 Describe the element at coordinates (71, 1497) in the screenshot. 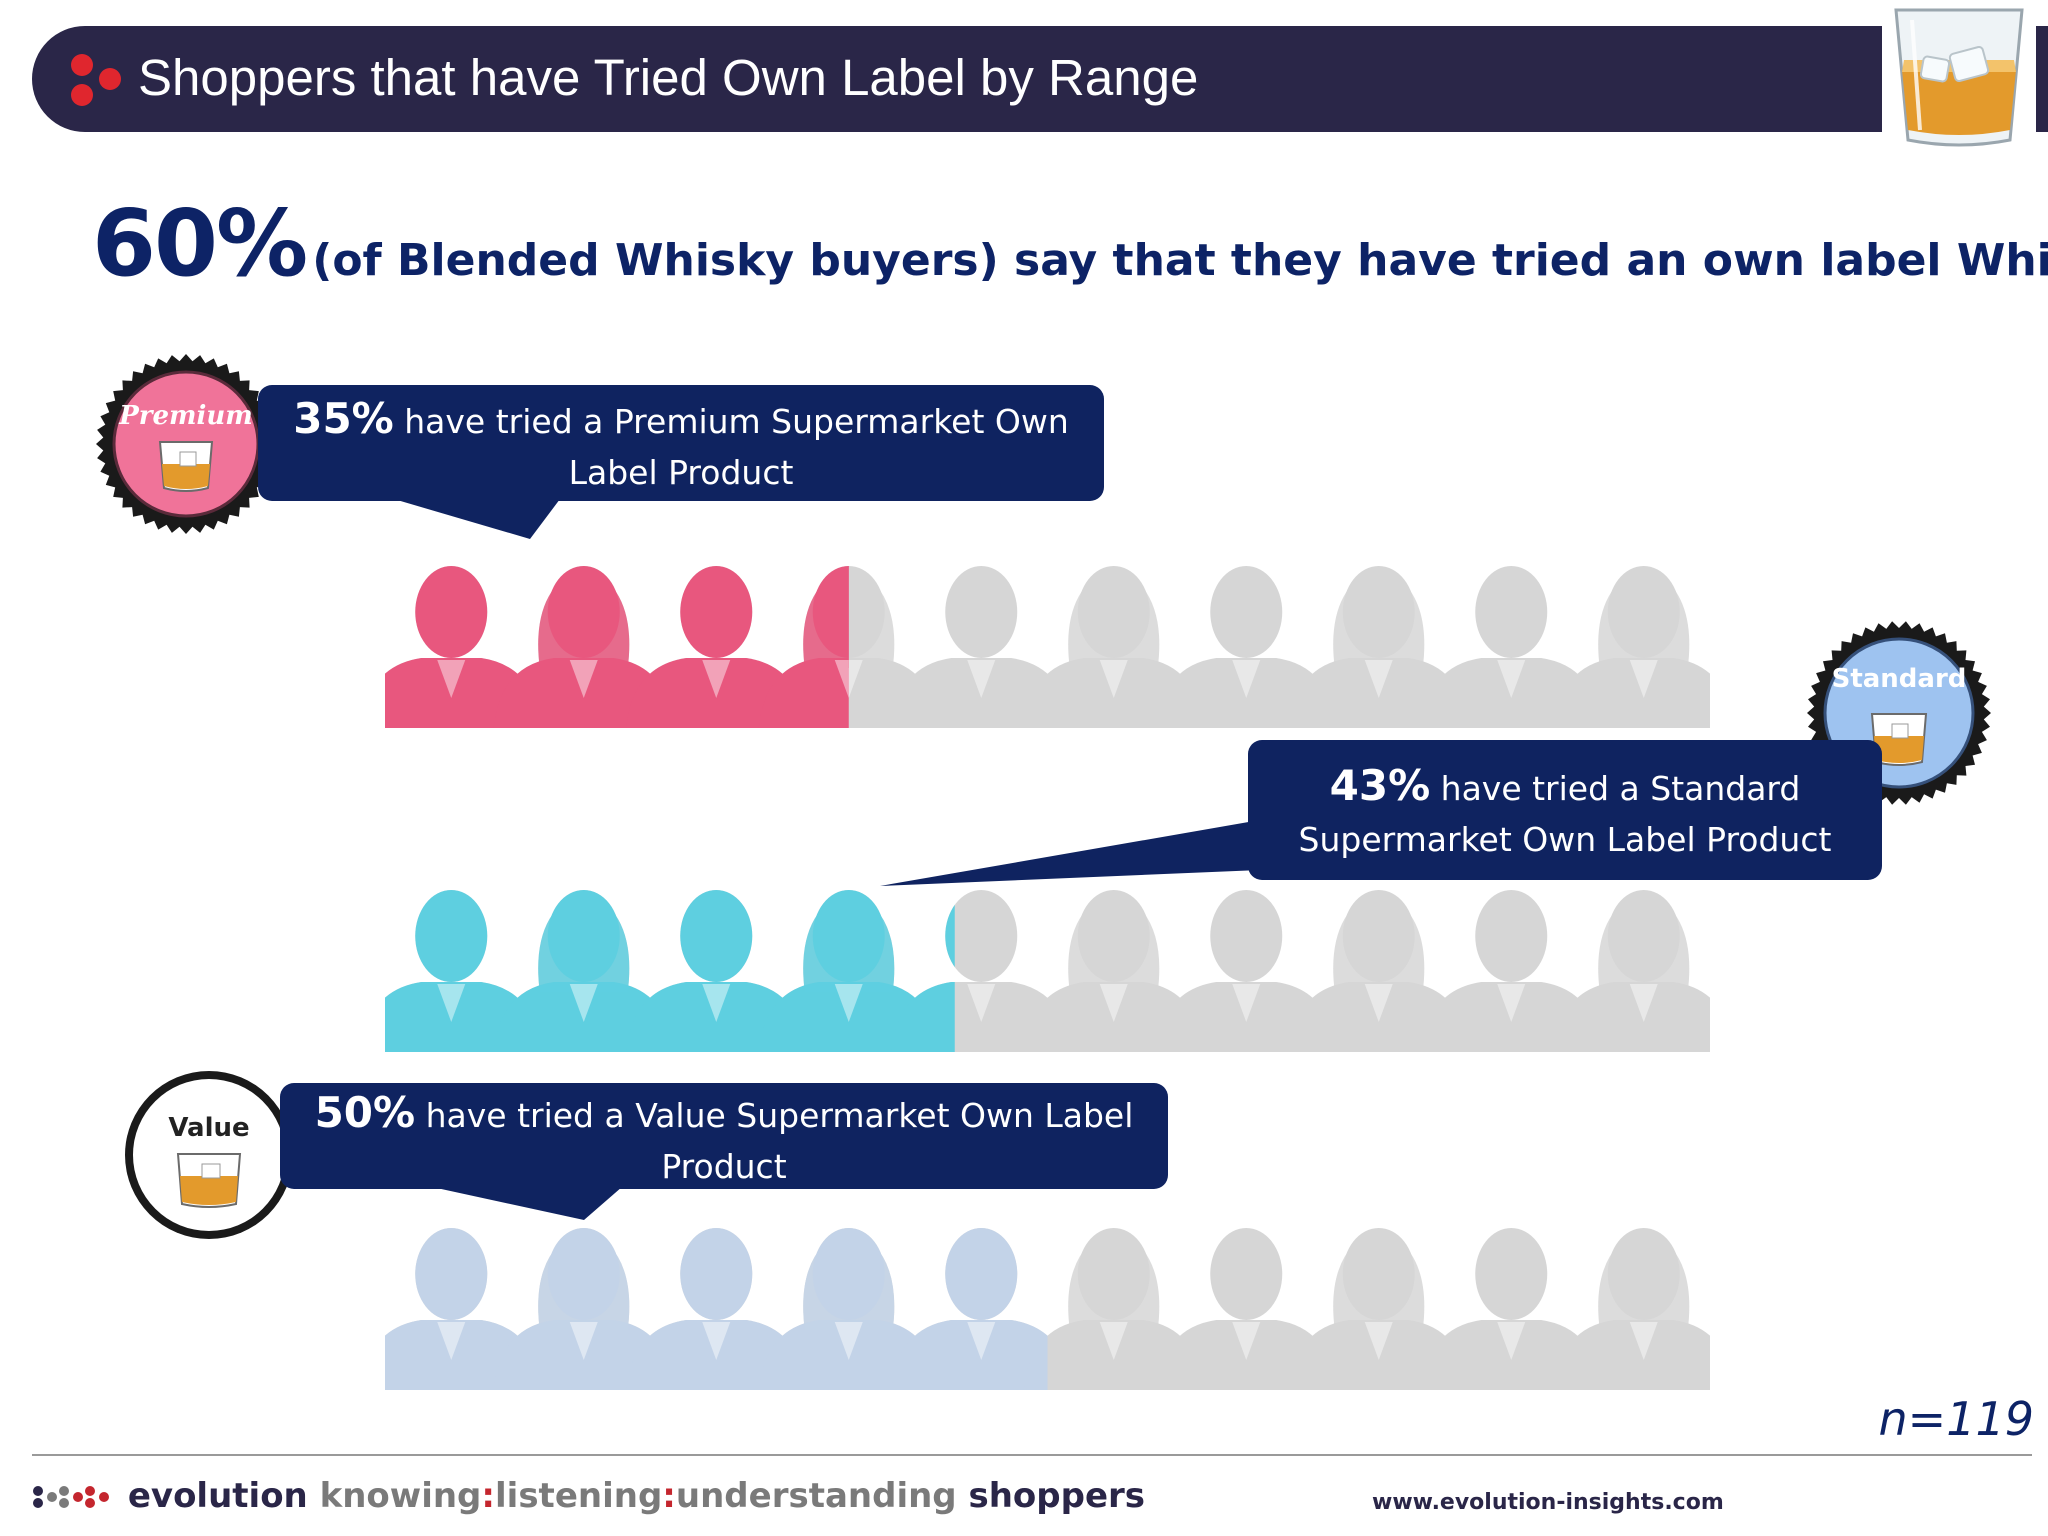

I see `brand-dots-icon` at that location.